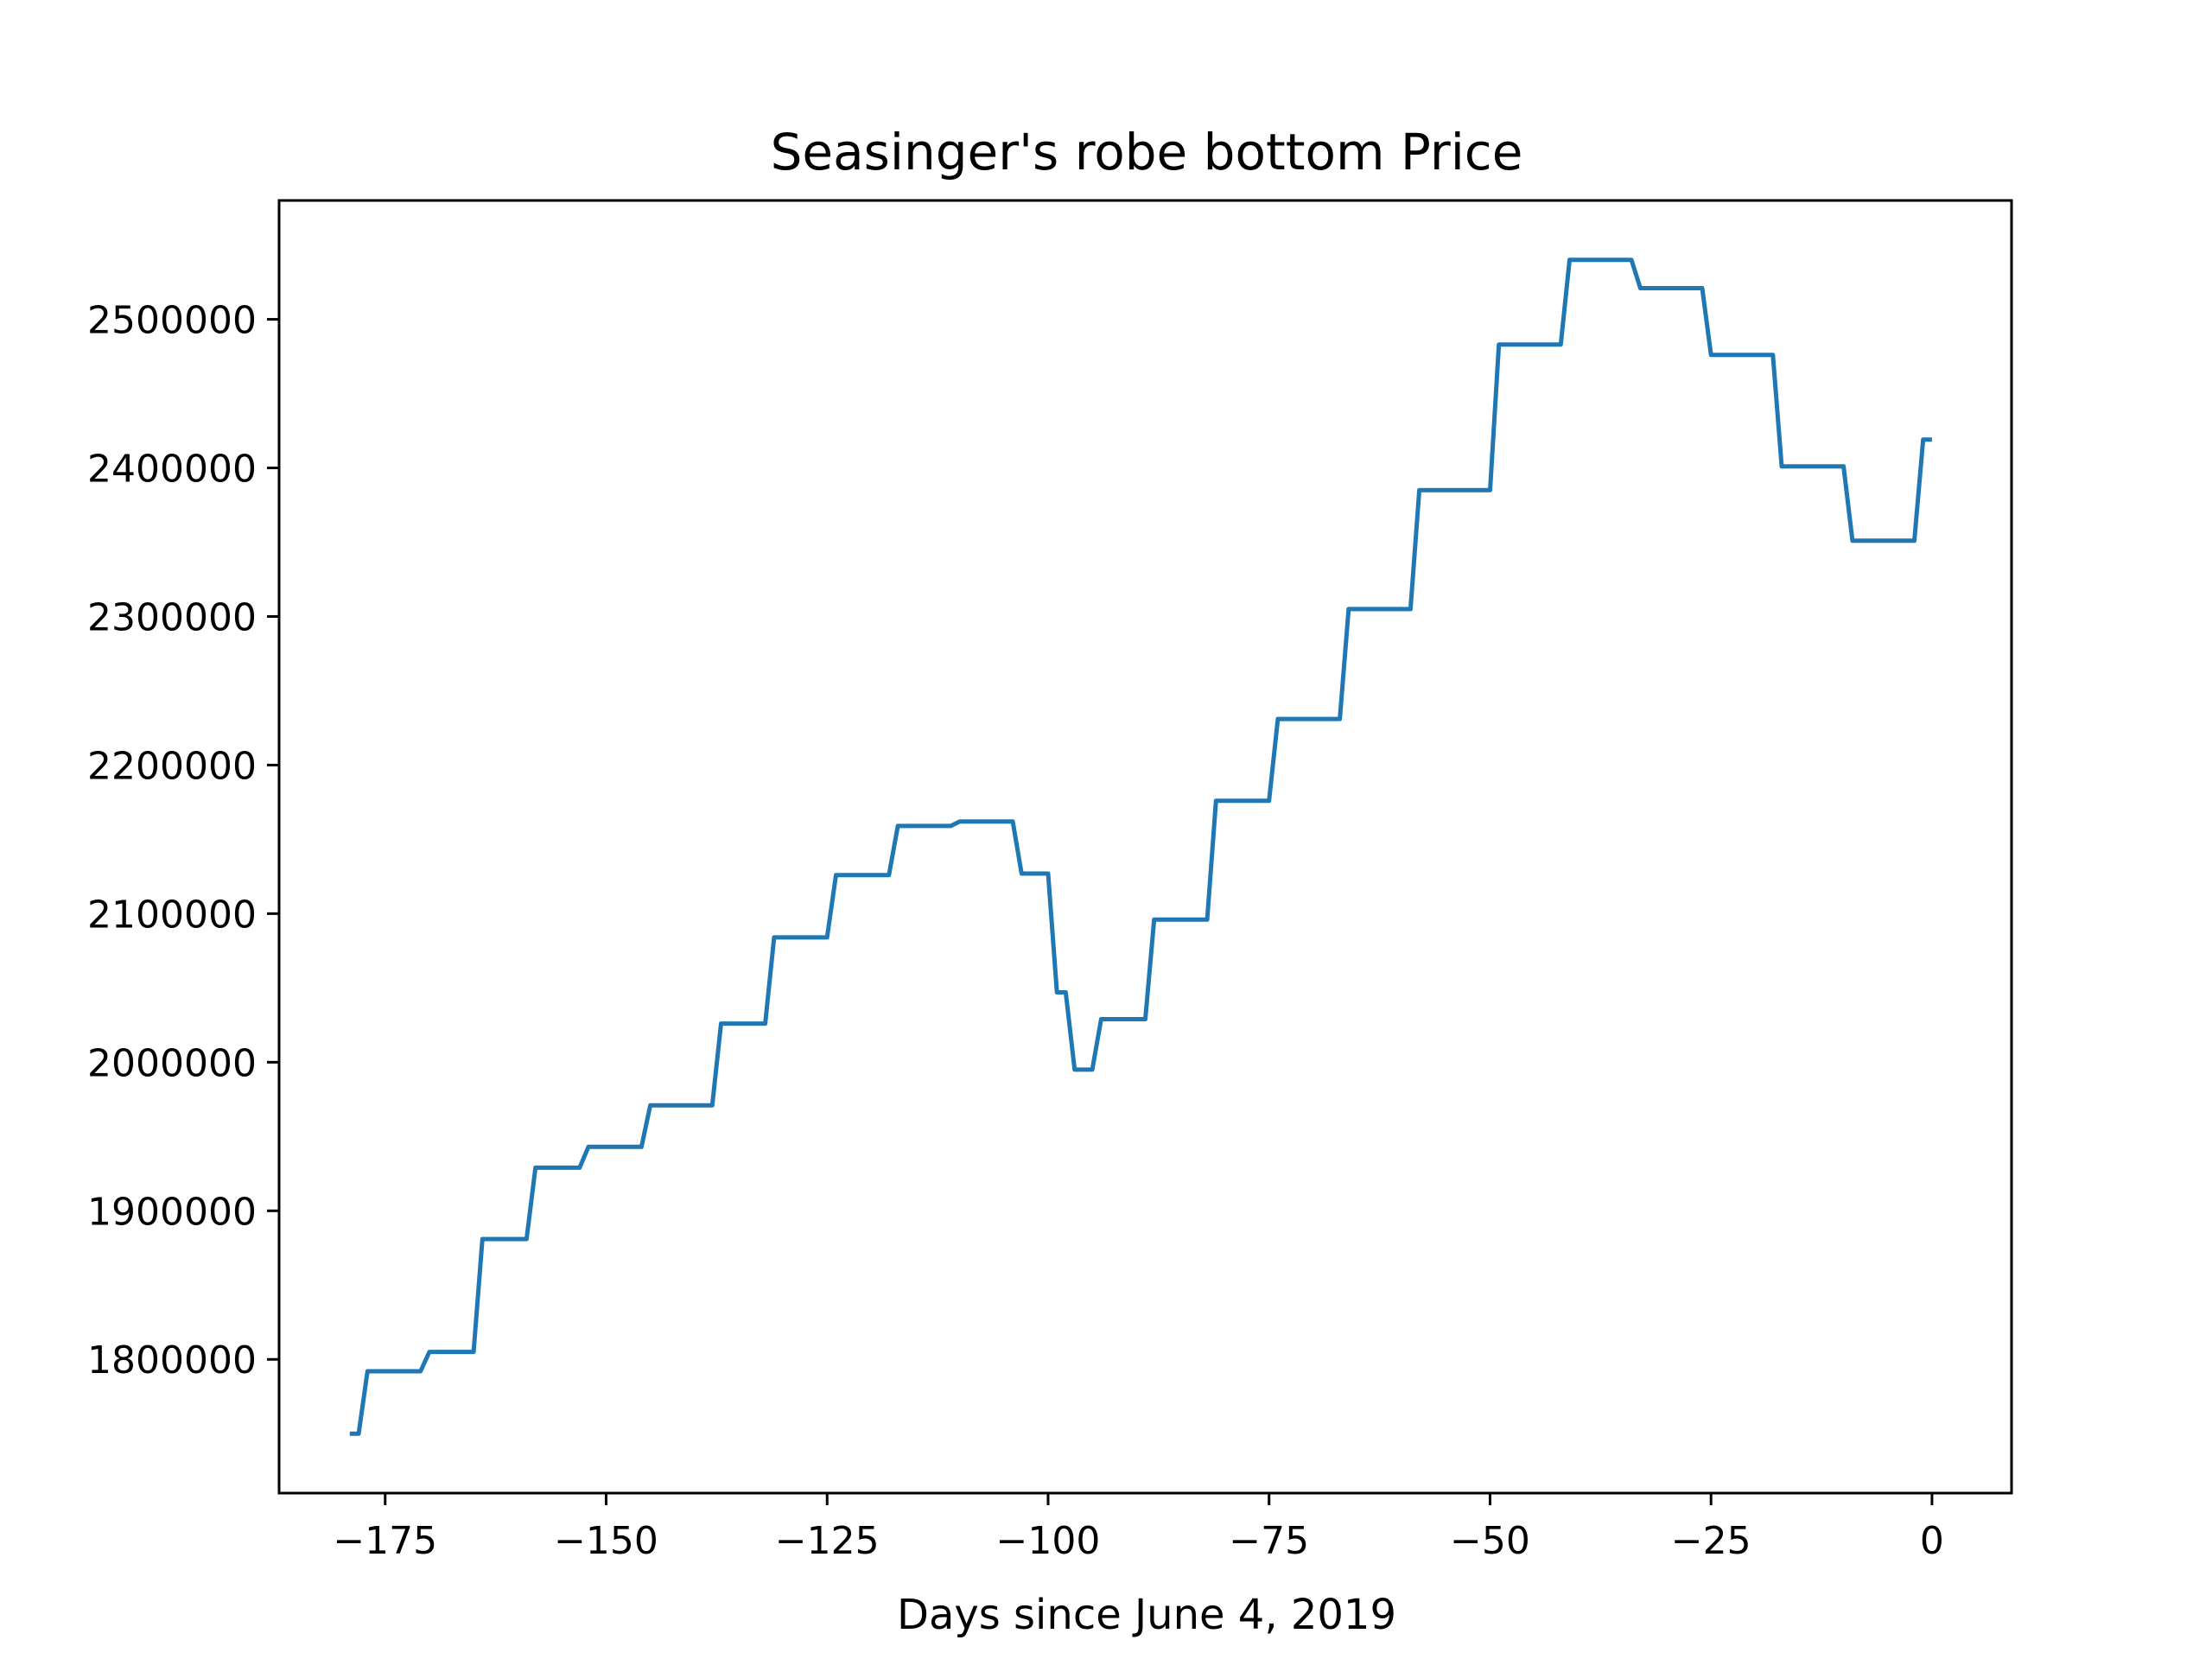 The height and width of the screenshot is (1659, 2212). I want to click on x-axis-label: Days since June 4, 2019, so click(1146, 1615).